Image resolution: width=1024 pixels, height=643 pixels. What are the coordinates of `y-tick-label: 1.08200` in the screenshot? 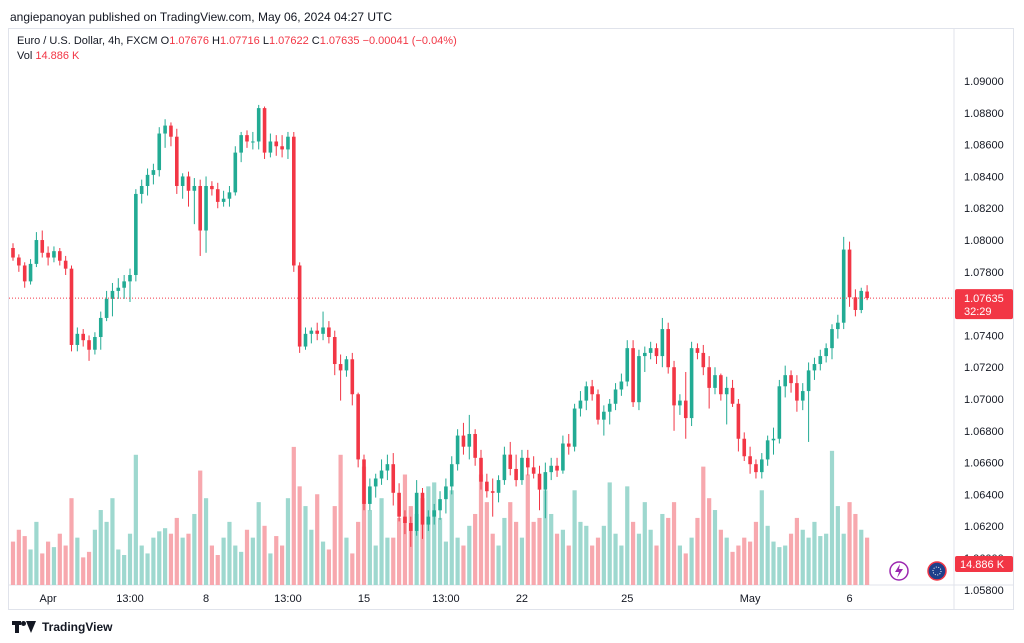 It's located at (984, 209).